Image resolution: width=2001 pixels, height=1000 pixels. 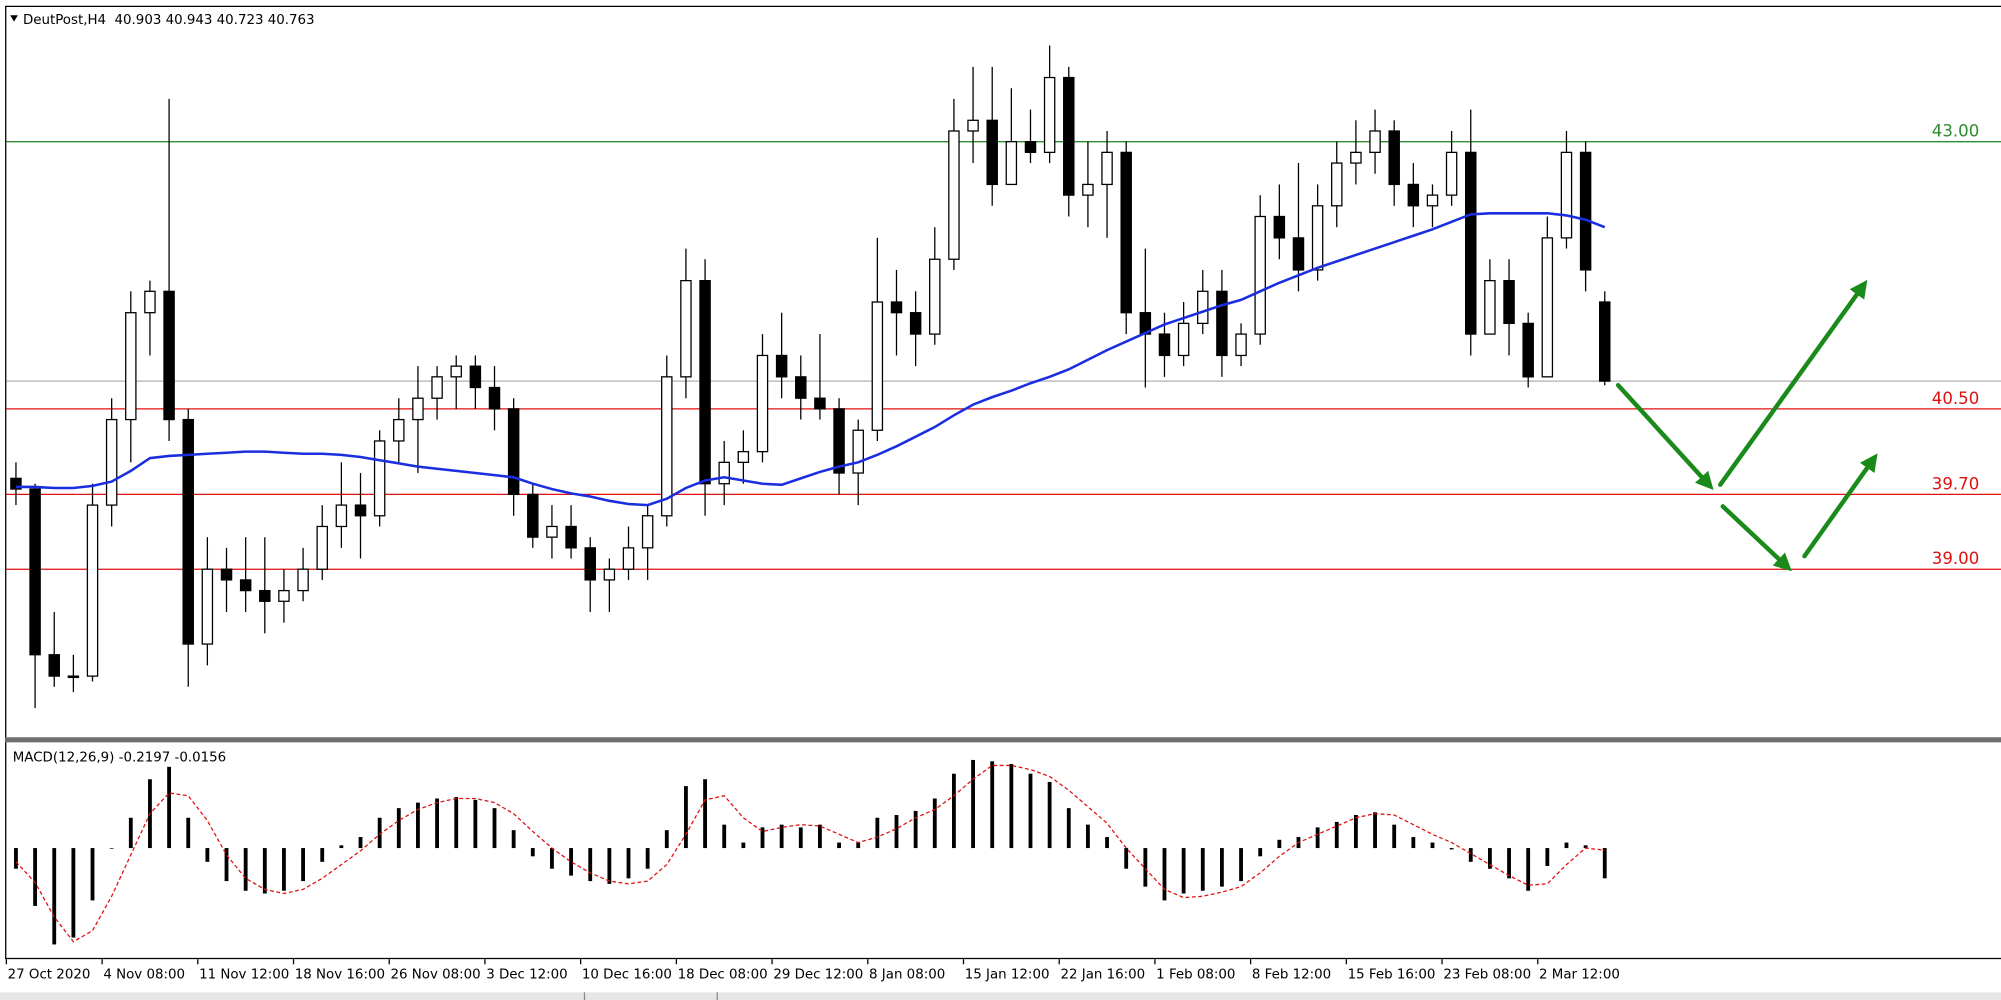 What do you see at coordinates (169, 20) in the screenshot?
I see `chart-title: DeutPost,H4 40.903 40.943 40.723 40.763` at bounding box center [169, 20].